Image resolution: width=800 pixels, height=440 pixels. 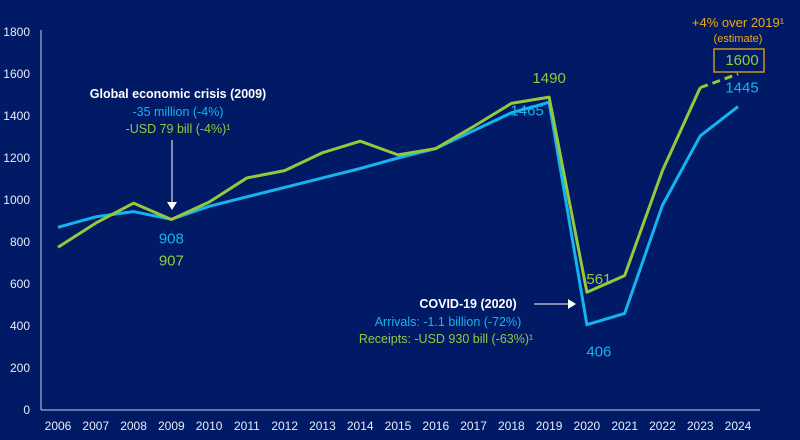 What do you see at coordinates (322, 426) in the screenshot?
I see `x-tick-label: 2013` at bounding box center [322, 426].